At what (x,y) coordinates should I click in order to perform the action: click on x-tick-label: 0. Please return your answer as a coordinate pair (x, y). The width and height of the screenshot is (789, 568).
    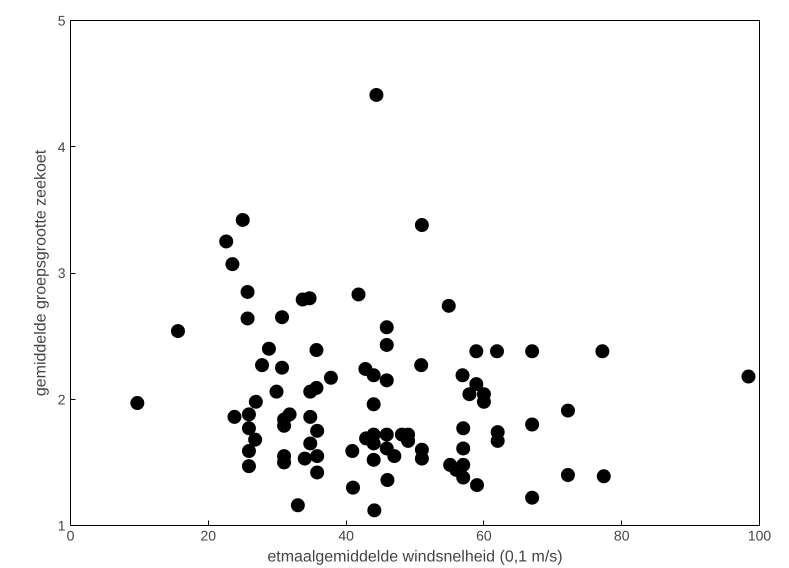
    Looking at the image, I should click on (70, 536).